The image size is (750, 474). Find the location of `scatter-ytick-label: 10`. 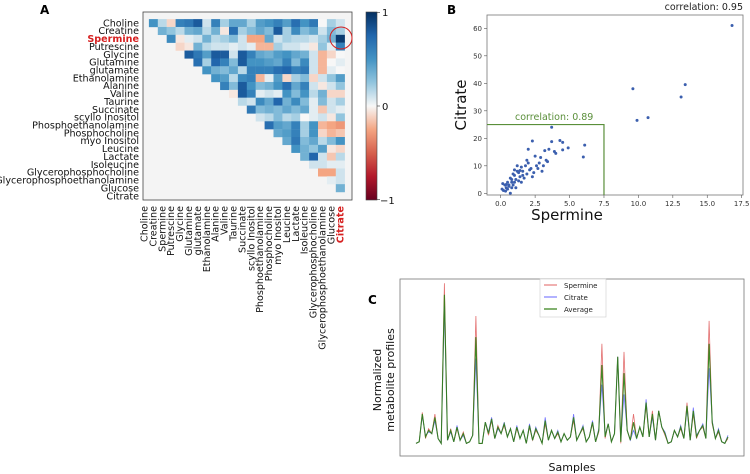

scatter-ytick-label: 10 is located at coordinates (477, 166).